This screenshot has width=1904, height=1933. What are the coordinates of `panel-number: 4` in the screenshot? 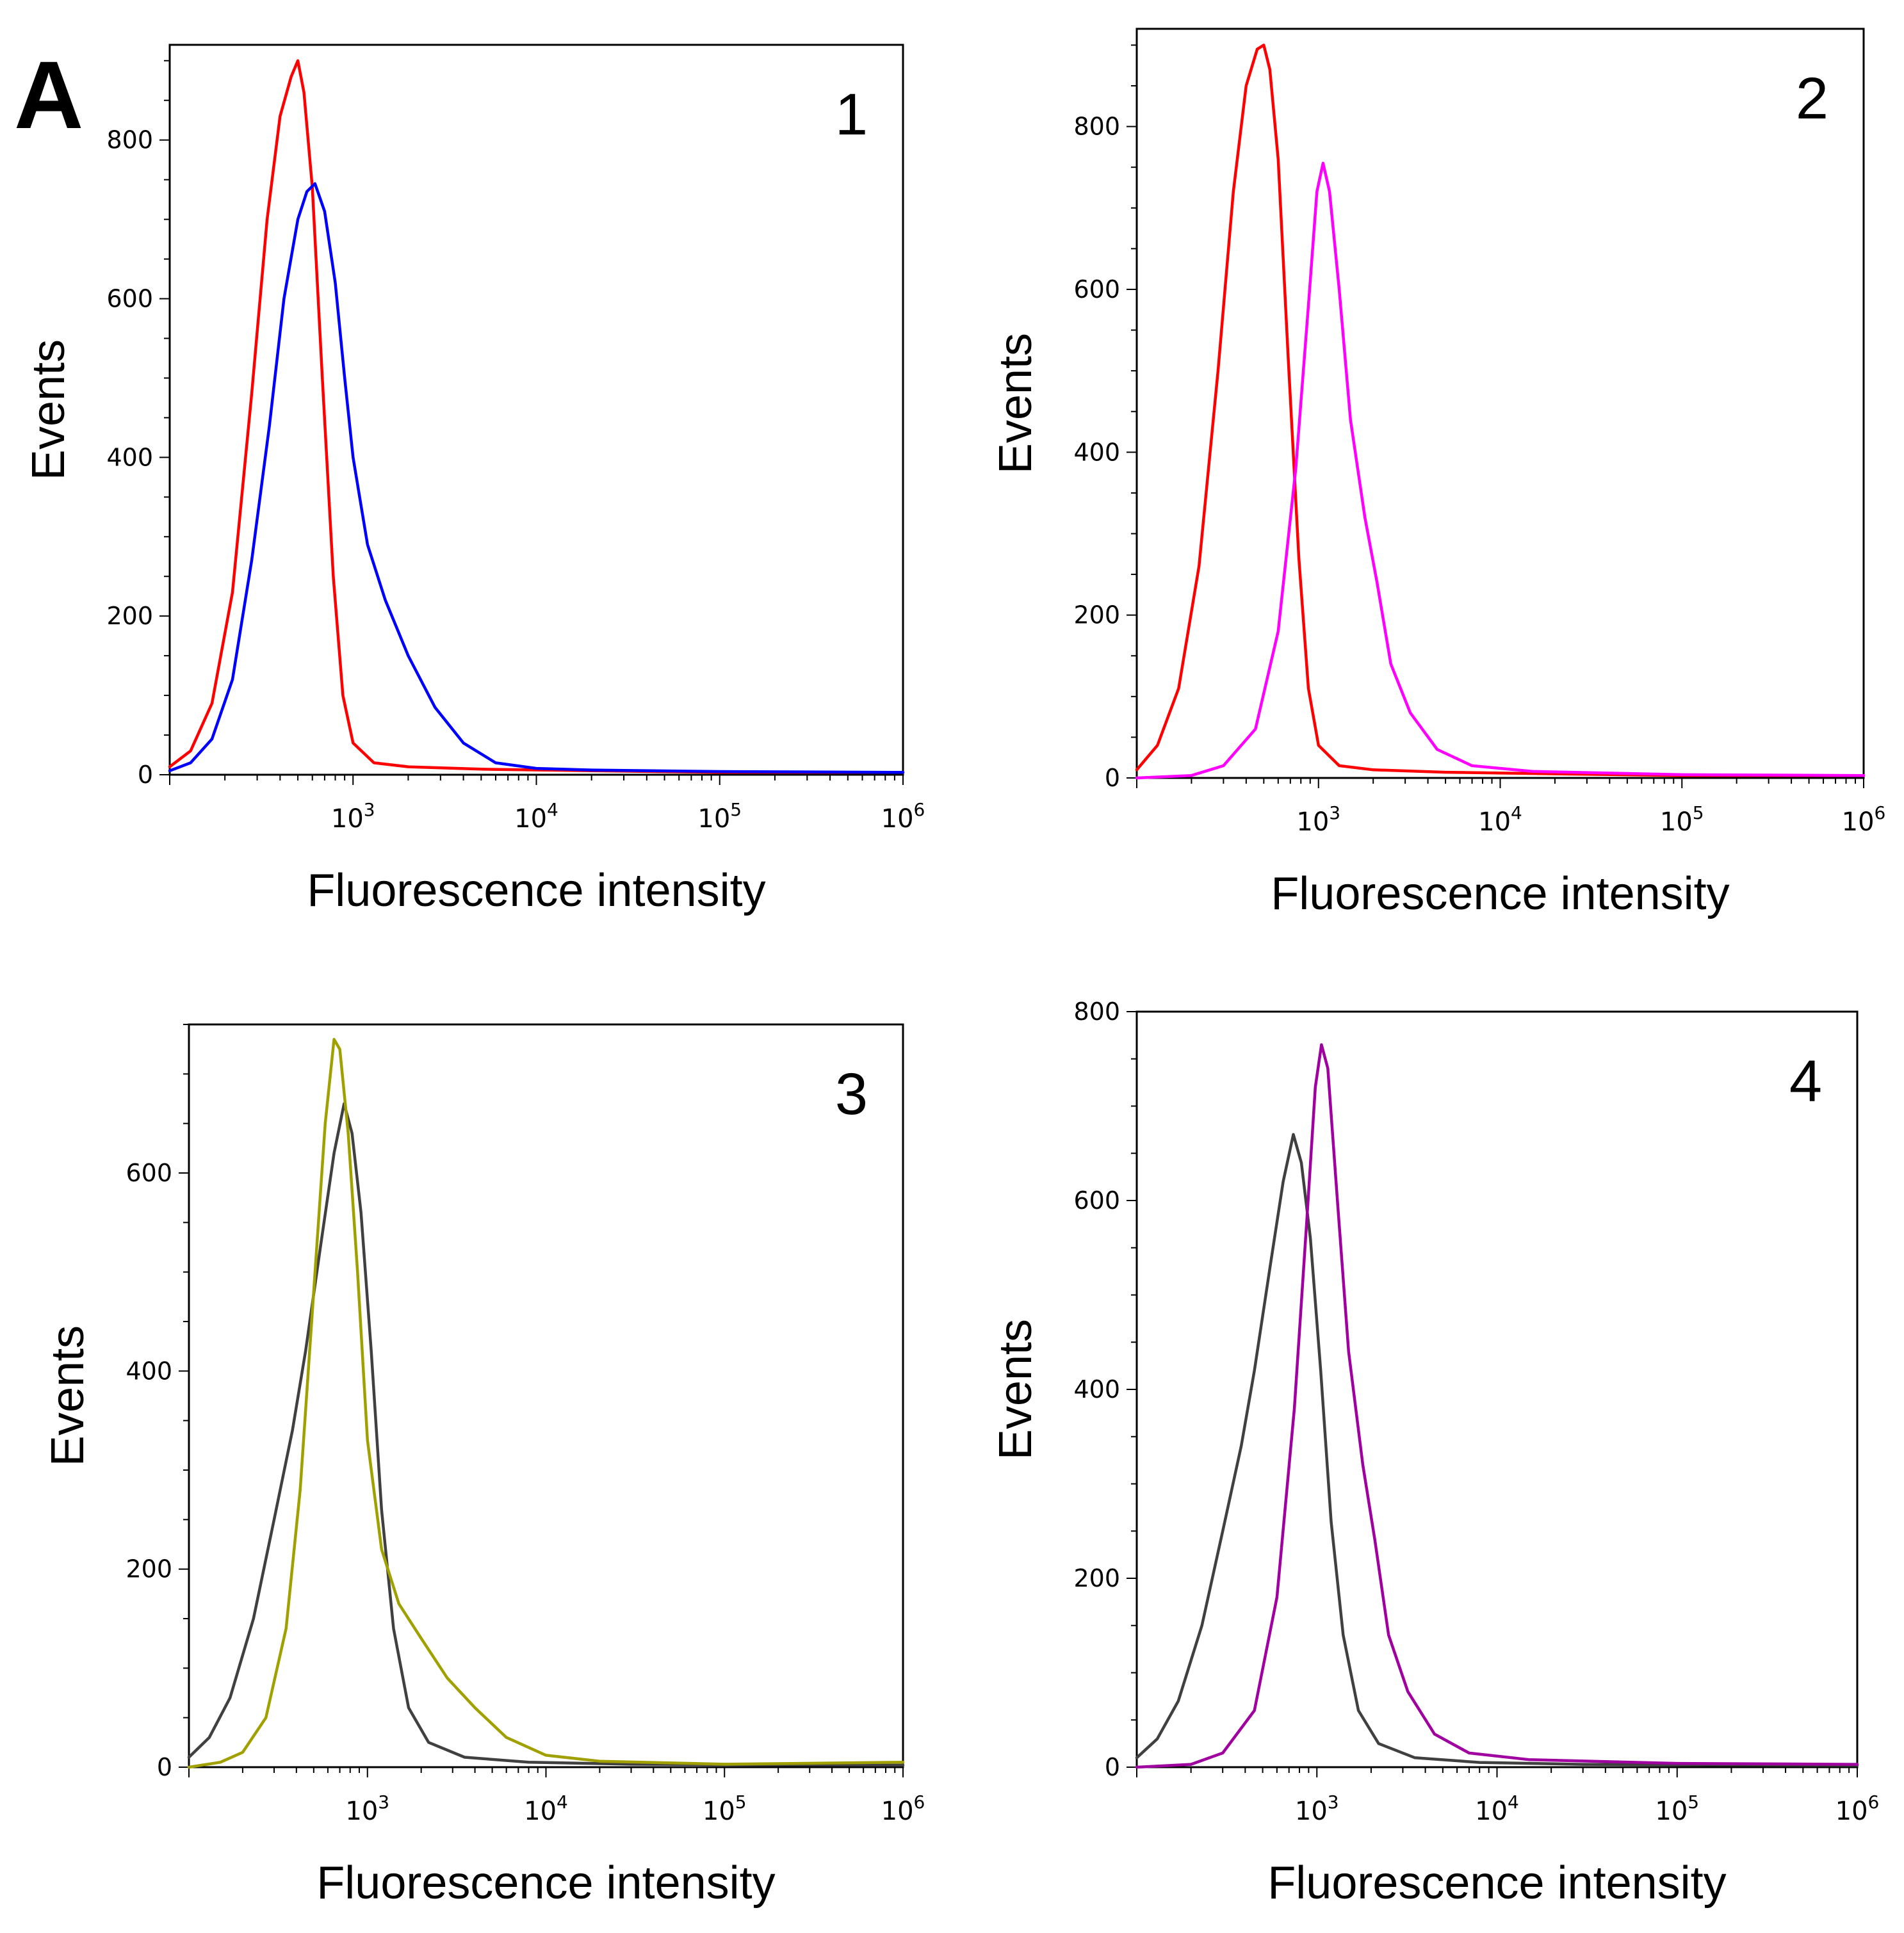 It's located at (1806, 1081).